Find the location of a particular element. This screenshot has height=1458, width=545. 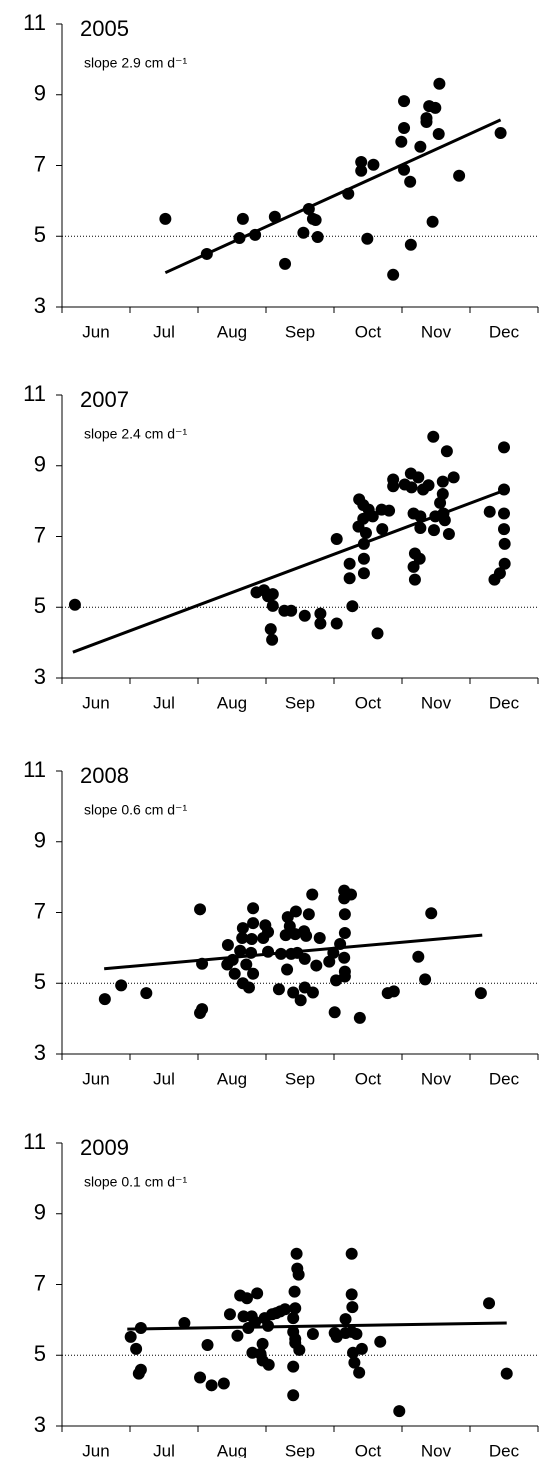

panel-title: 2008 is located at coordinates (104, 775).